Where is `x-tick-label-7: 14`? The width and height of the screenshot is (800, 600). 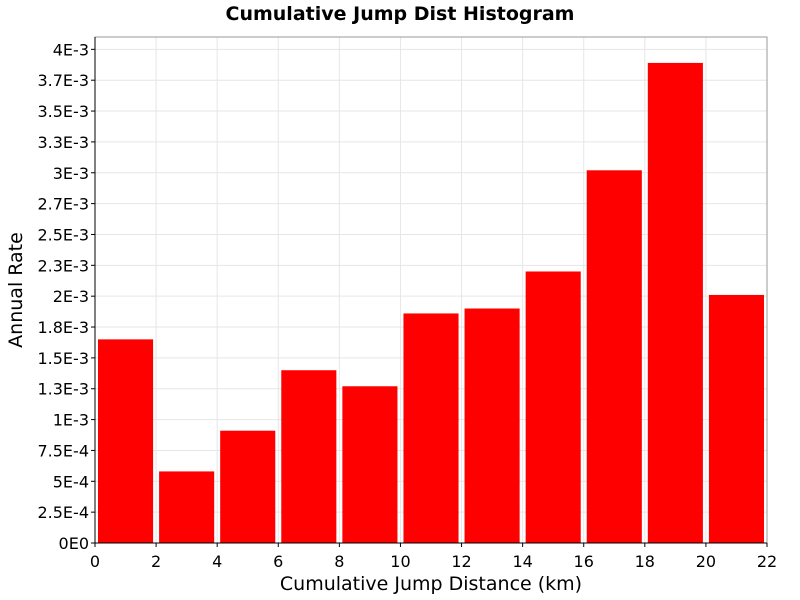 x-tick-label-7: 14 is located at coordinates (522, 561).